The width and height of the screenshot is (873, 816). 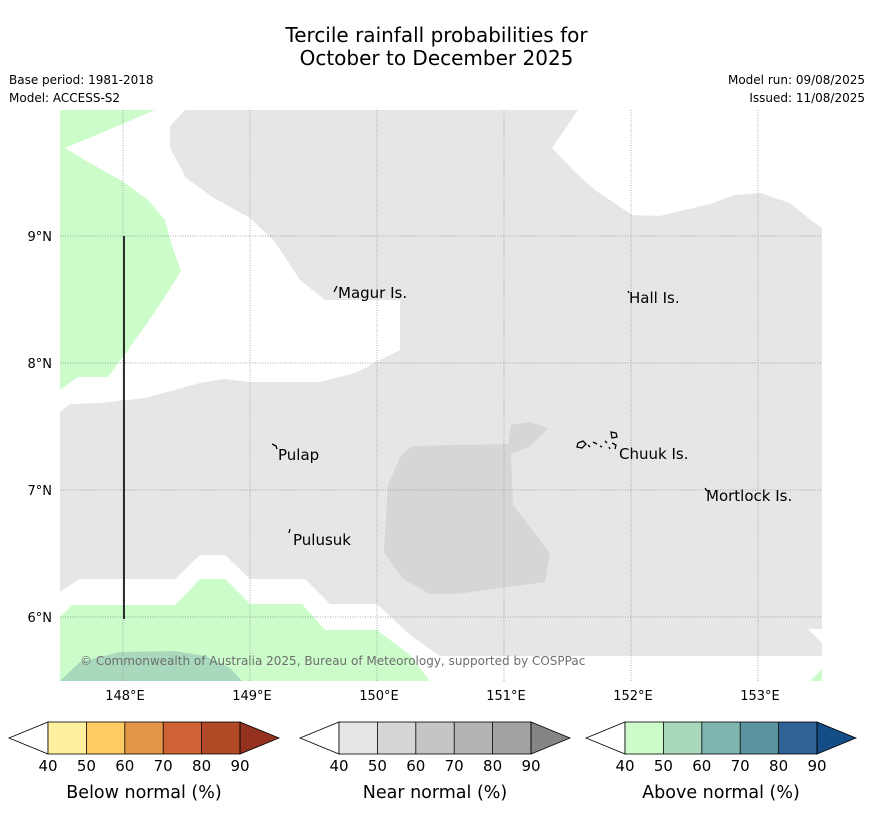 I want to click on colorbar-title-below: Below normal (%), so click(x=143, y=793).